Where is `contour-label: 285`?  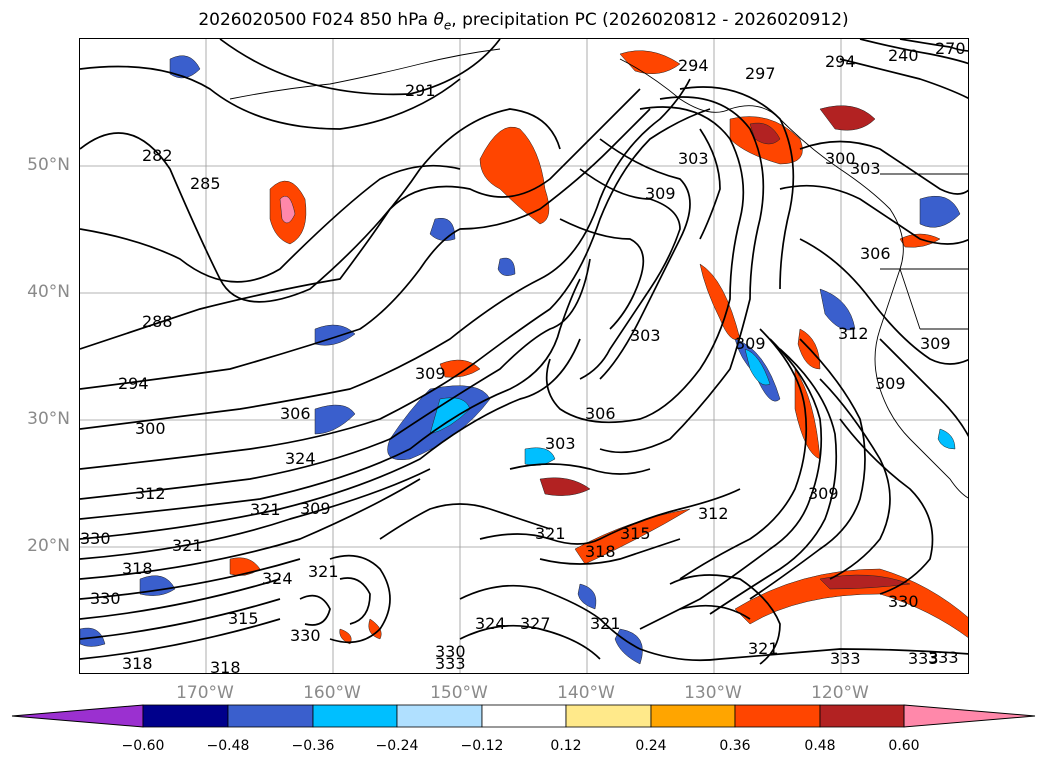 contour-label: 285 is located at coordinates (205, 183).